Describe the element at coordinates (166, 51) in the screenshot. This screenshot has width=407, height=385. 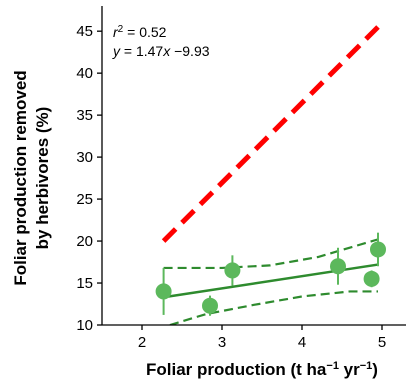
I see `equation-x-var: x` at that location.